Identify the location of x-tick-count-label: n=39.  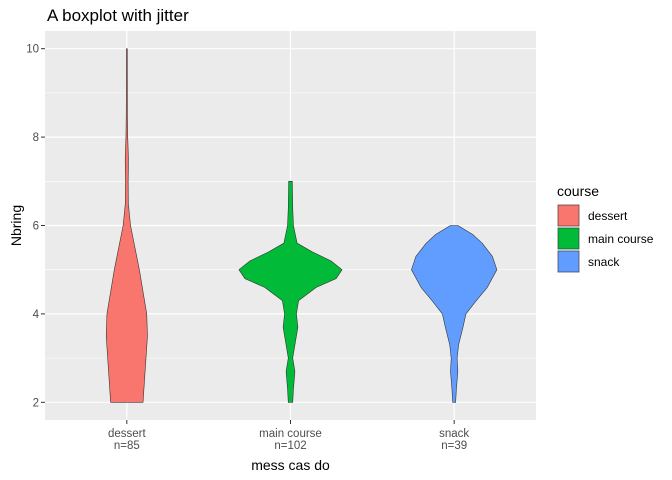
(454, 446).